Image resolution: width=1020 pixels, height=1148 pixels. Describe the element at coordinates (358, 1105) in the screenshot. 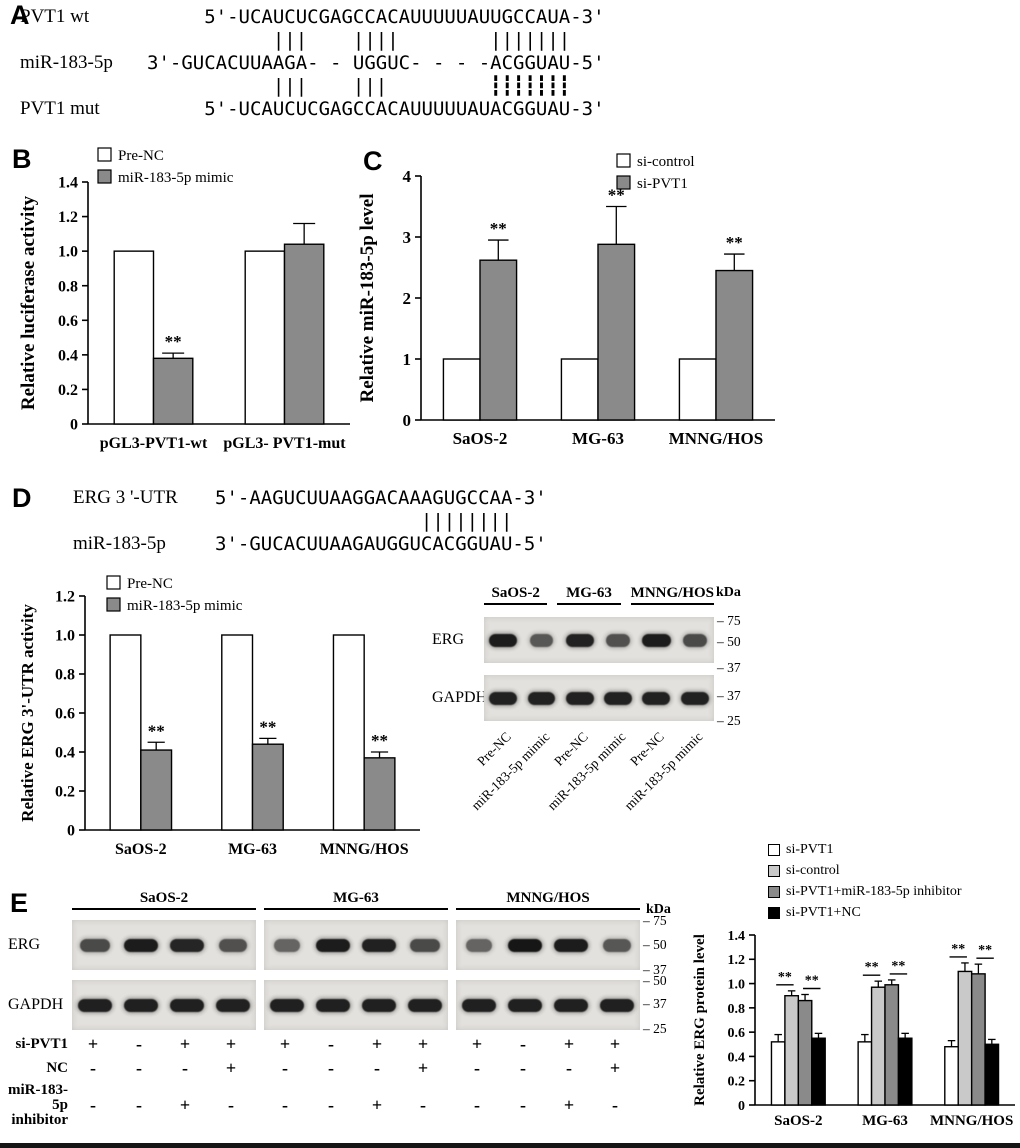

I see `dose-row: miR-183-5p inhibitor - - + - - - + - - - + -` at that location.